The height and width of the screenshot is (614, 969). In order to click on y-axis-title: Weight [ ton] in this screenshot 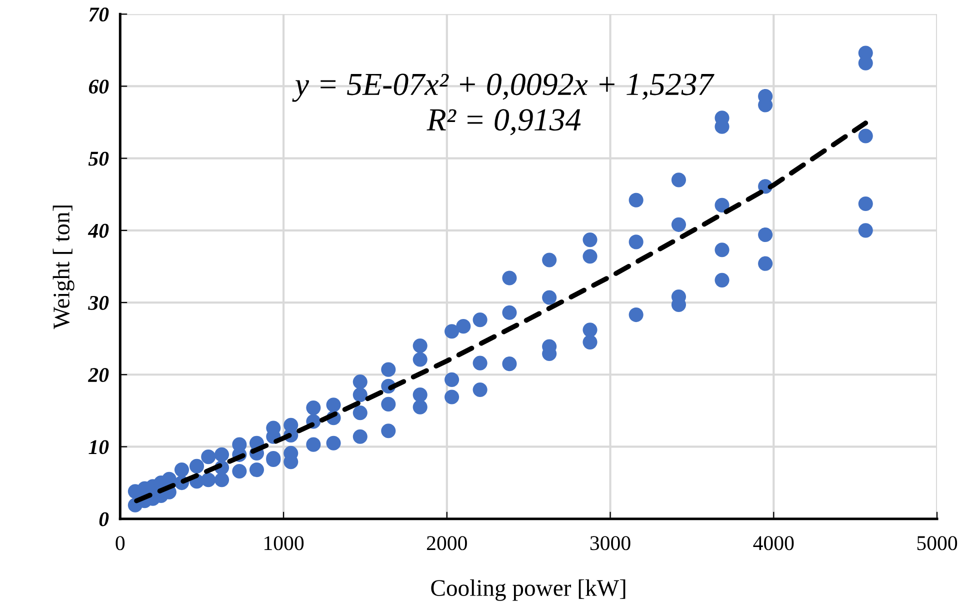, I will do `click(63, 268)`.